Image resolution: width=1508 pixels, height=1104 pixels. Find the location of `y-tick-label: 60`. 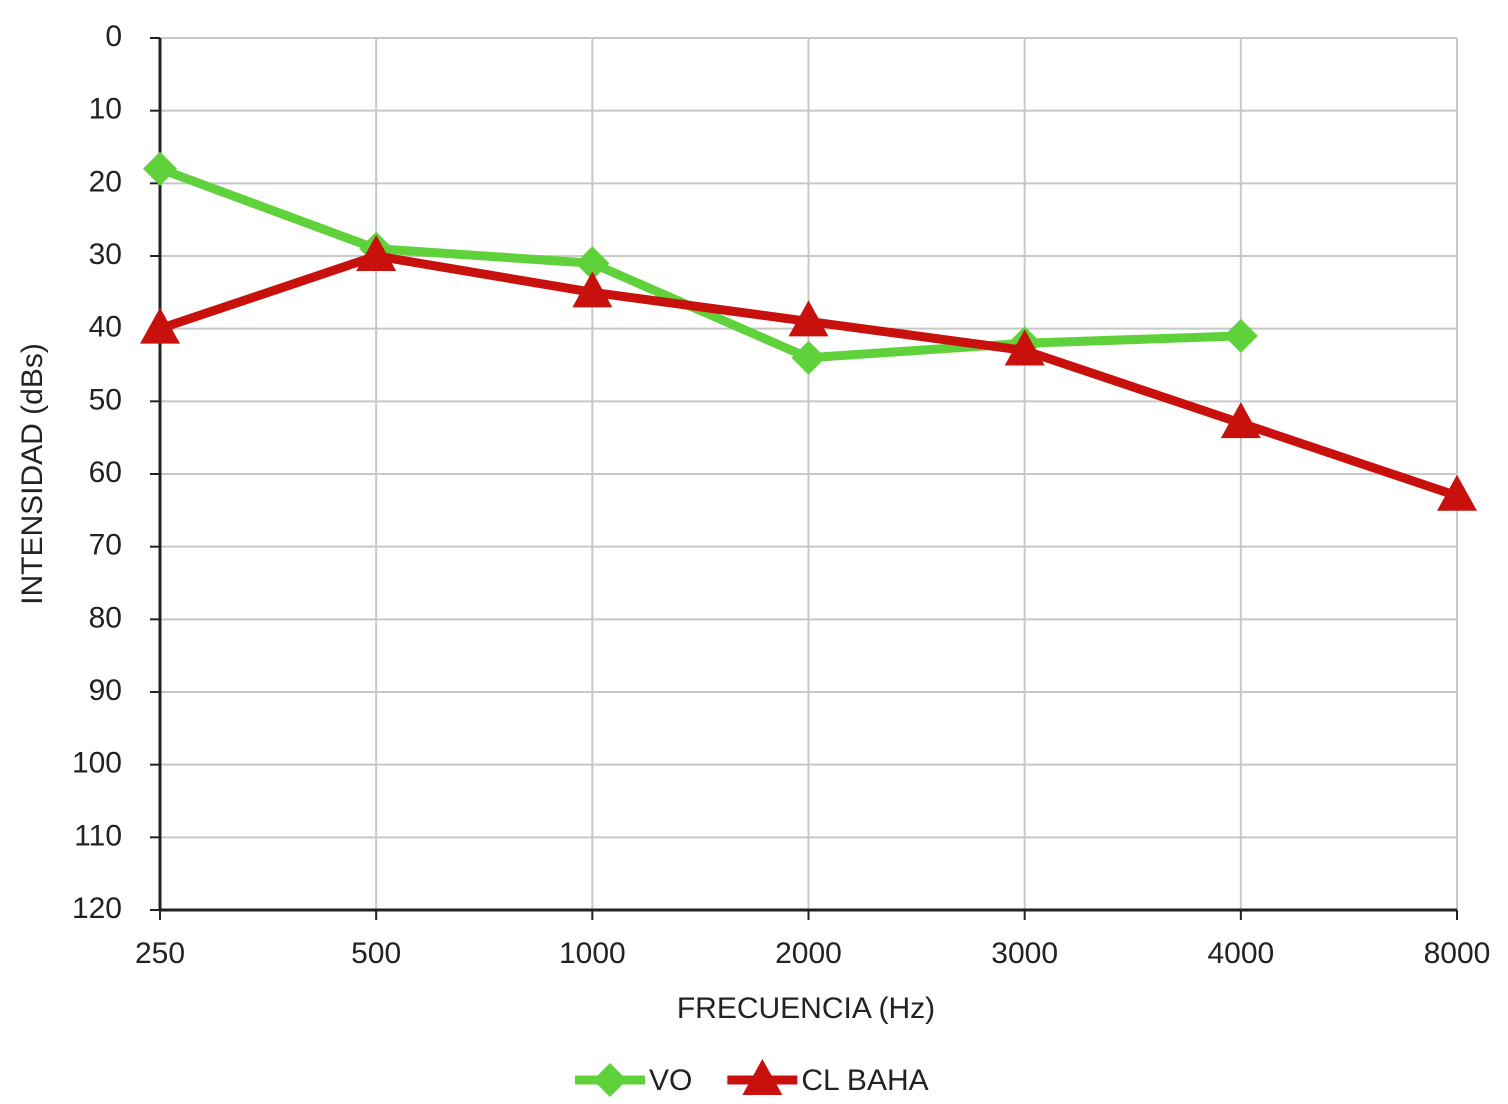

y-tick-label: 60 is located at coordinates (105, 472).